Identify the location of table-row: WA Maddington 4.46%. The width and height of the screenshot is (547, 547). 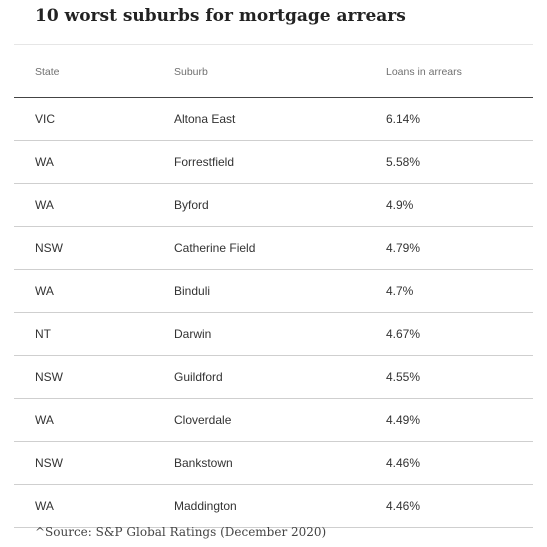
(273, 506).